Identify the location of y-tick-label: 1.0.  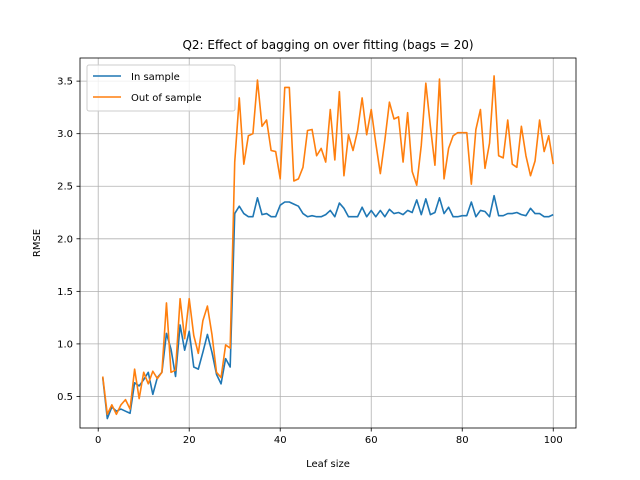
(65, 344).